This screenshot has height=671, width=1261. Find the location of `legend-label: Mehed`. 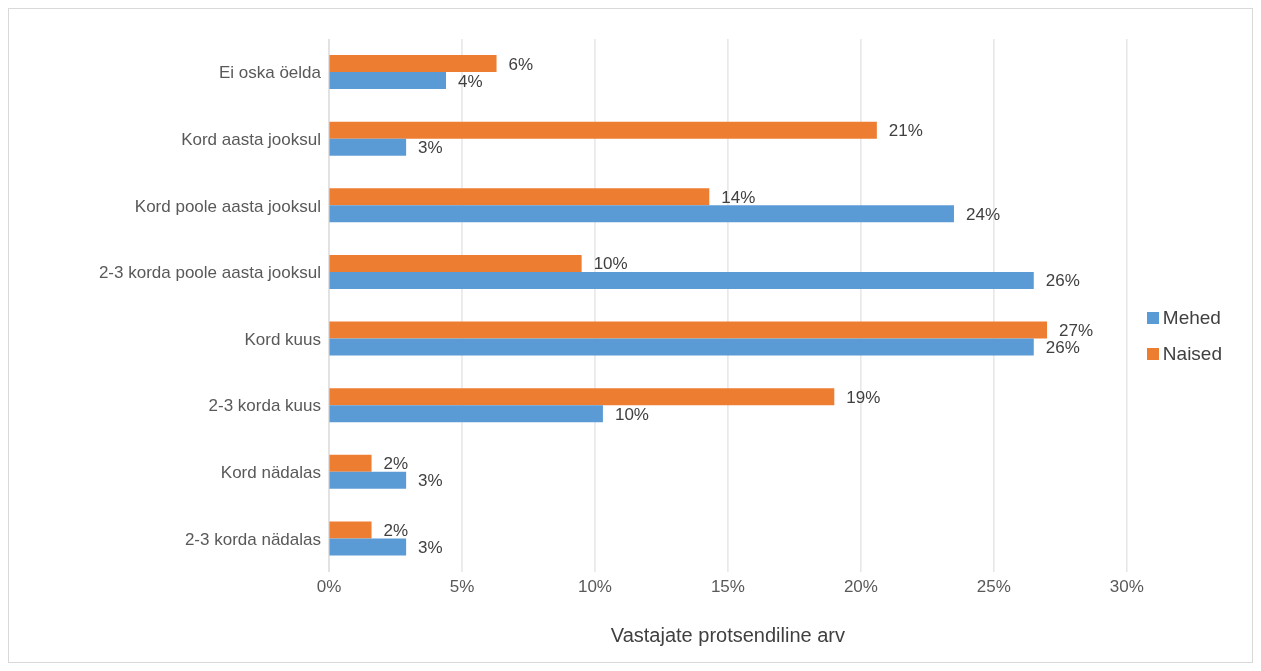

legend-label: Mehed is located at coordinates (1191, 317).